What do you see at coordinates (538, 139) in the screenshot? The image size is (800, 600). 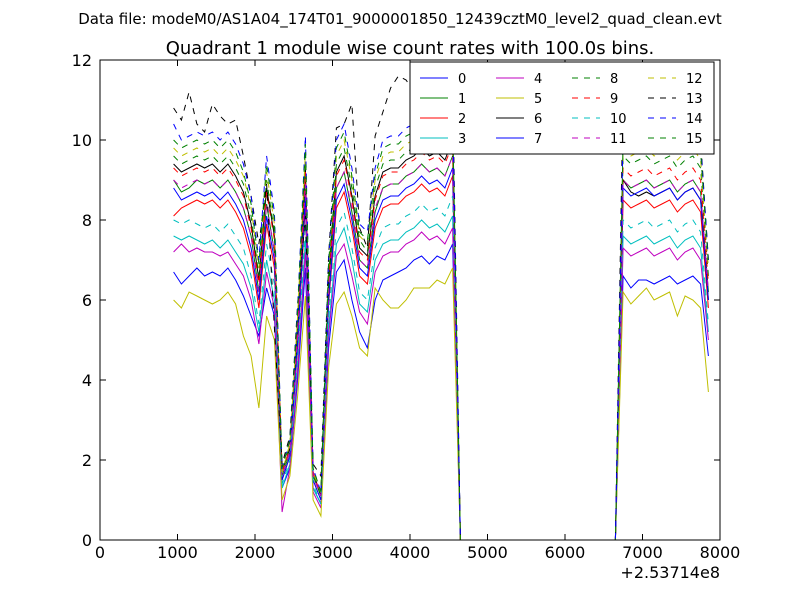 I see `legend-label-7: 7` at bounding box center [538, 139].